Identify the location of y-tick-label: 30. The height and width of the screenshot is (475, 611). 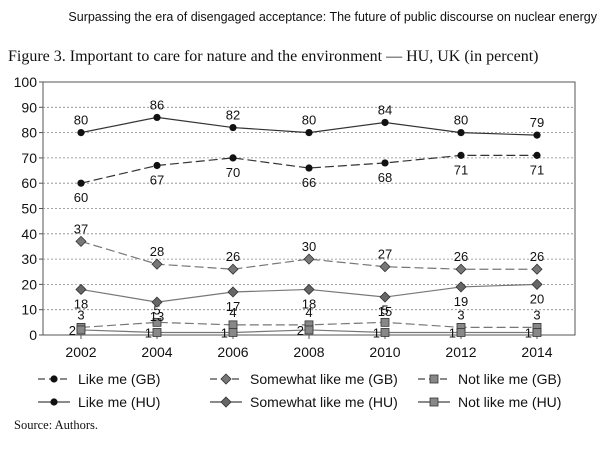
(29, 259).